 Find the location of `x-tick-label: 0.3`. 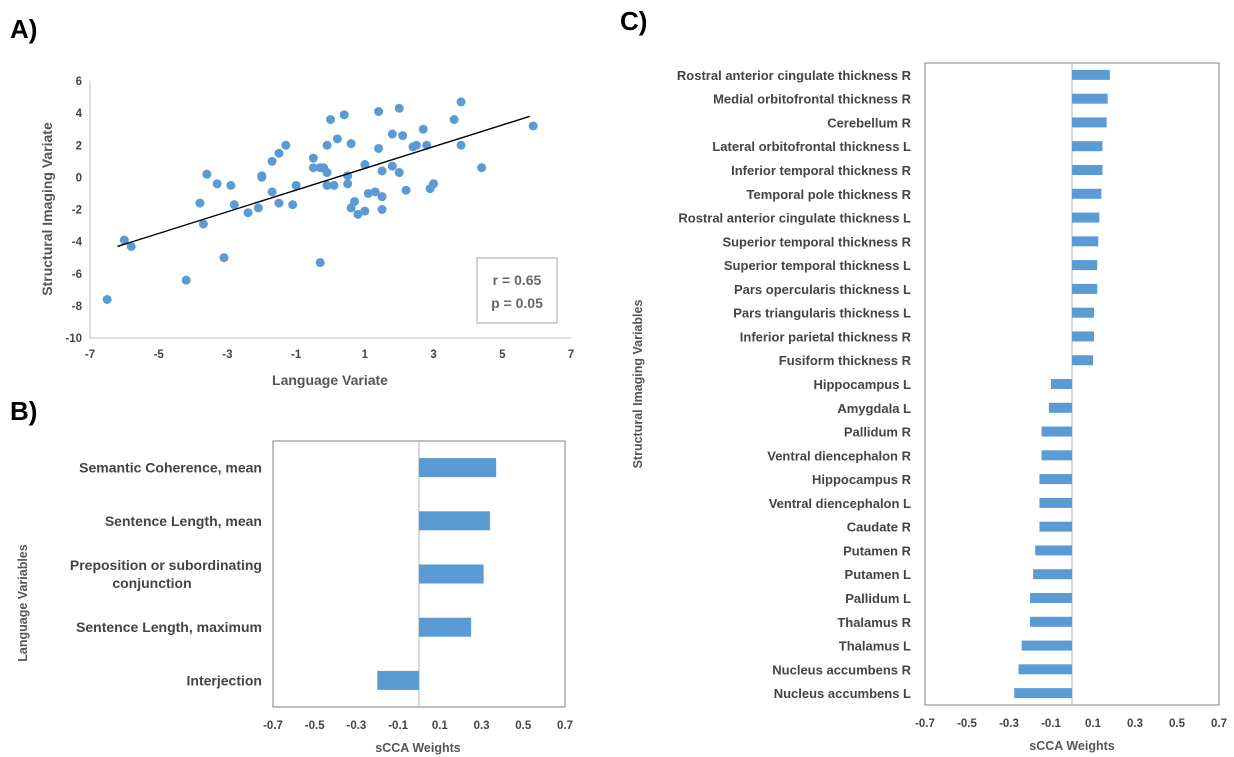

x-tick-label: 0.3 is located at coordinates (482, 726).